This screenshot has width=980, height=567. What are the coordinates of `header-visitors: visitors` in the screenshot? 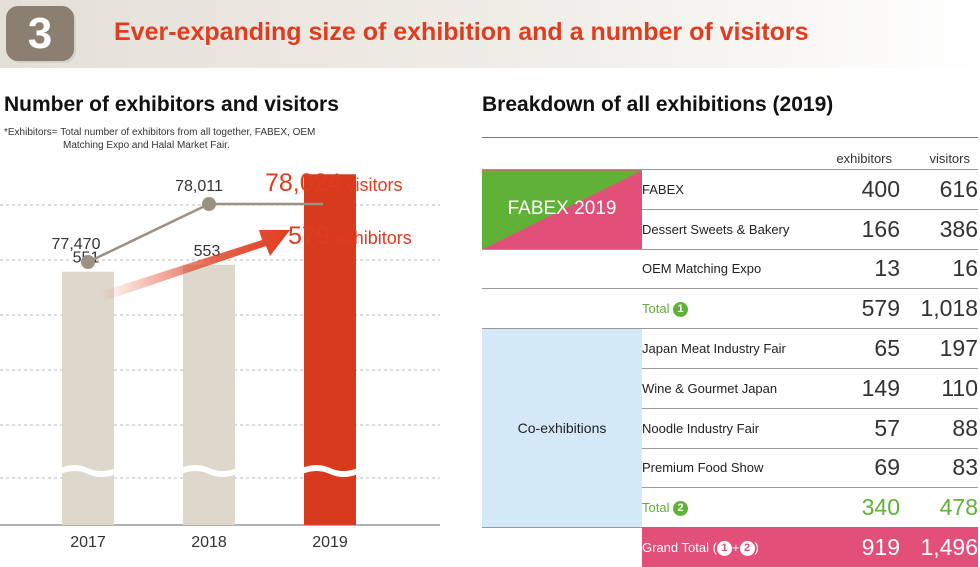 It's located at (939, 153).